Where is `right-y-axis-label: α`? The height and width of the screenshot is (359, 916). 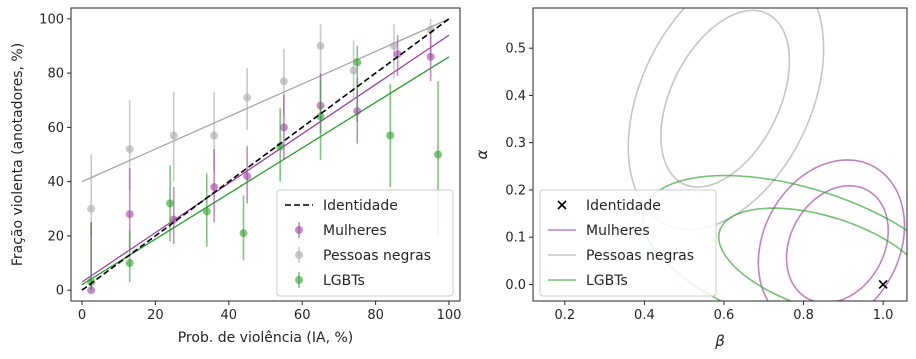
right-y-axis-label: α is located at coordinates (482, 154).